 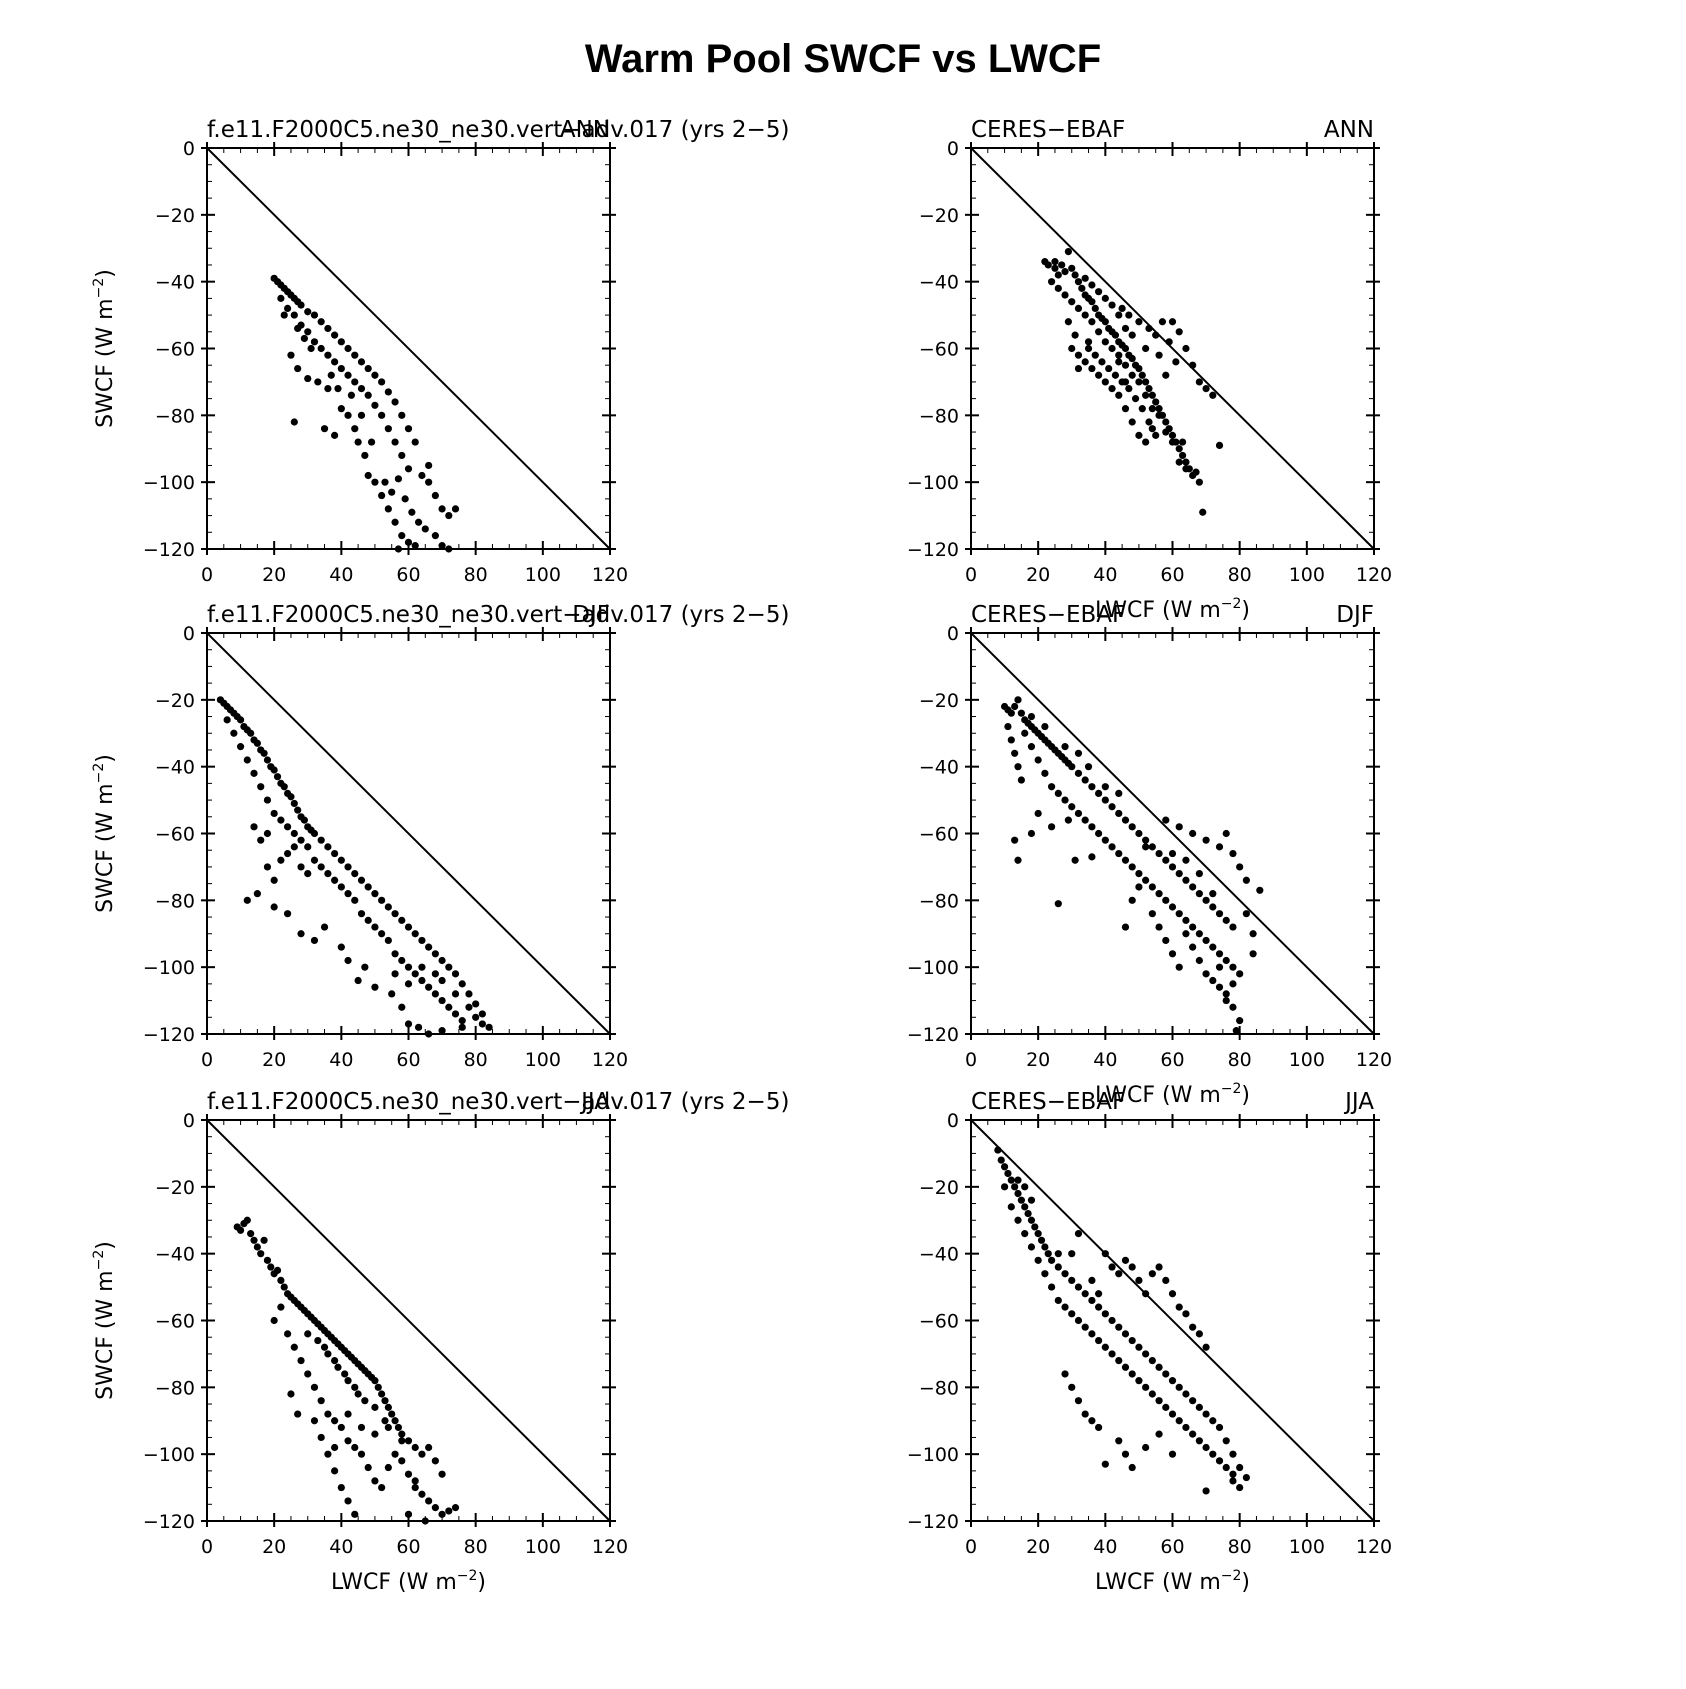 What do you see at coordinates (971, 1060) in the screenshot?
I see `x-tick-label: 0` at bounding box center [971, 1060].